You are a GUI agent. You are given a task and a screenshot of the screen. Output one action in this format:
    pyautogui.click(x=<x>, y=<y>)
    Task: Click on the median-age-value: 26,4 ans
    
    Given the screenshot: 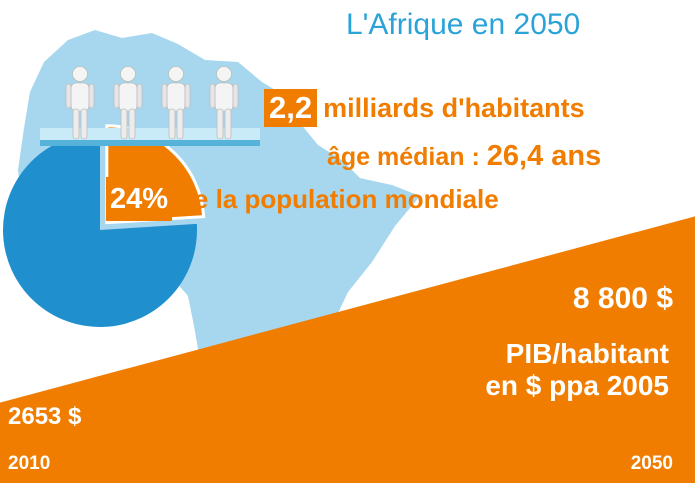 What is the action you would take?
    pyautogui.click(x=544, y=156)
    